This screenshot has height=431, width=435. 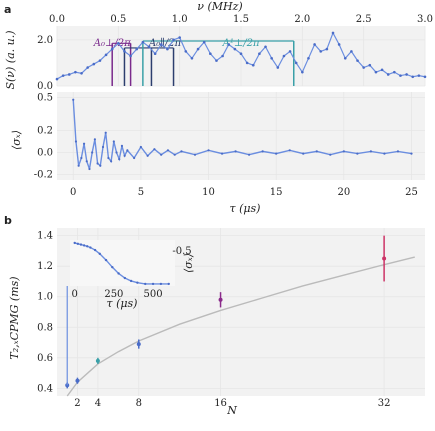 I want to click on inset-background, so click(x=122, y=263).